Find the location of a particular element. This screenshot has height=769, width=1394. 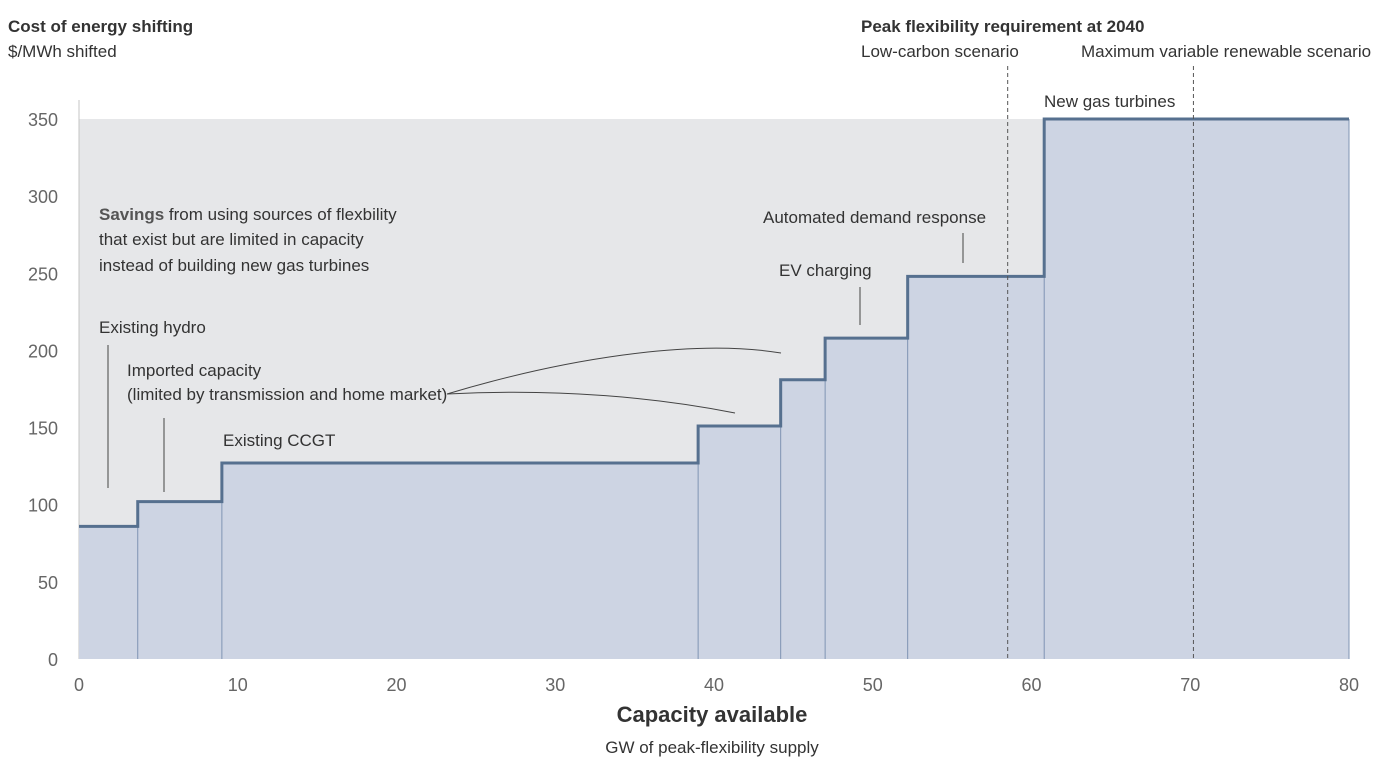

chart-title: Cost of energy shifting is located at coordinates (100, 26).